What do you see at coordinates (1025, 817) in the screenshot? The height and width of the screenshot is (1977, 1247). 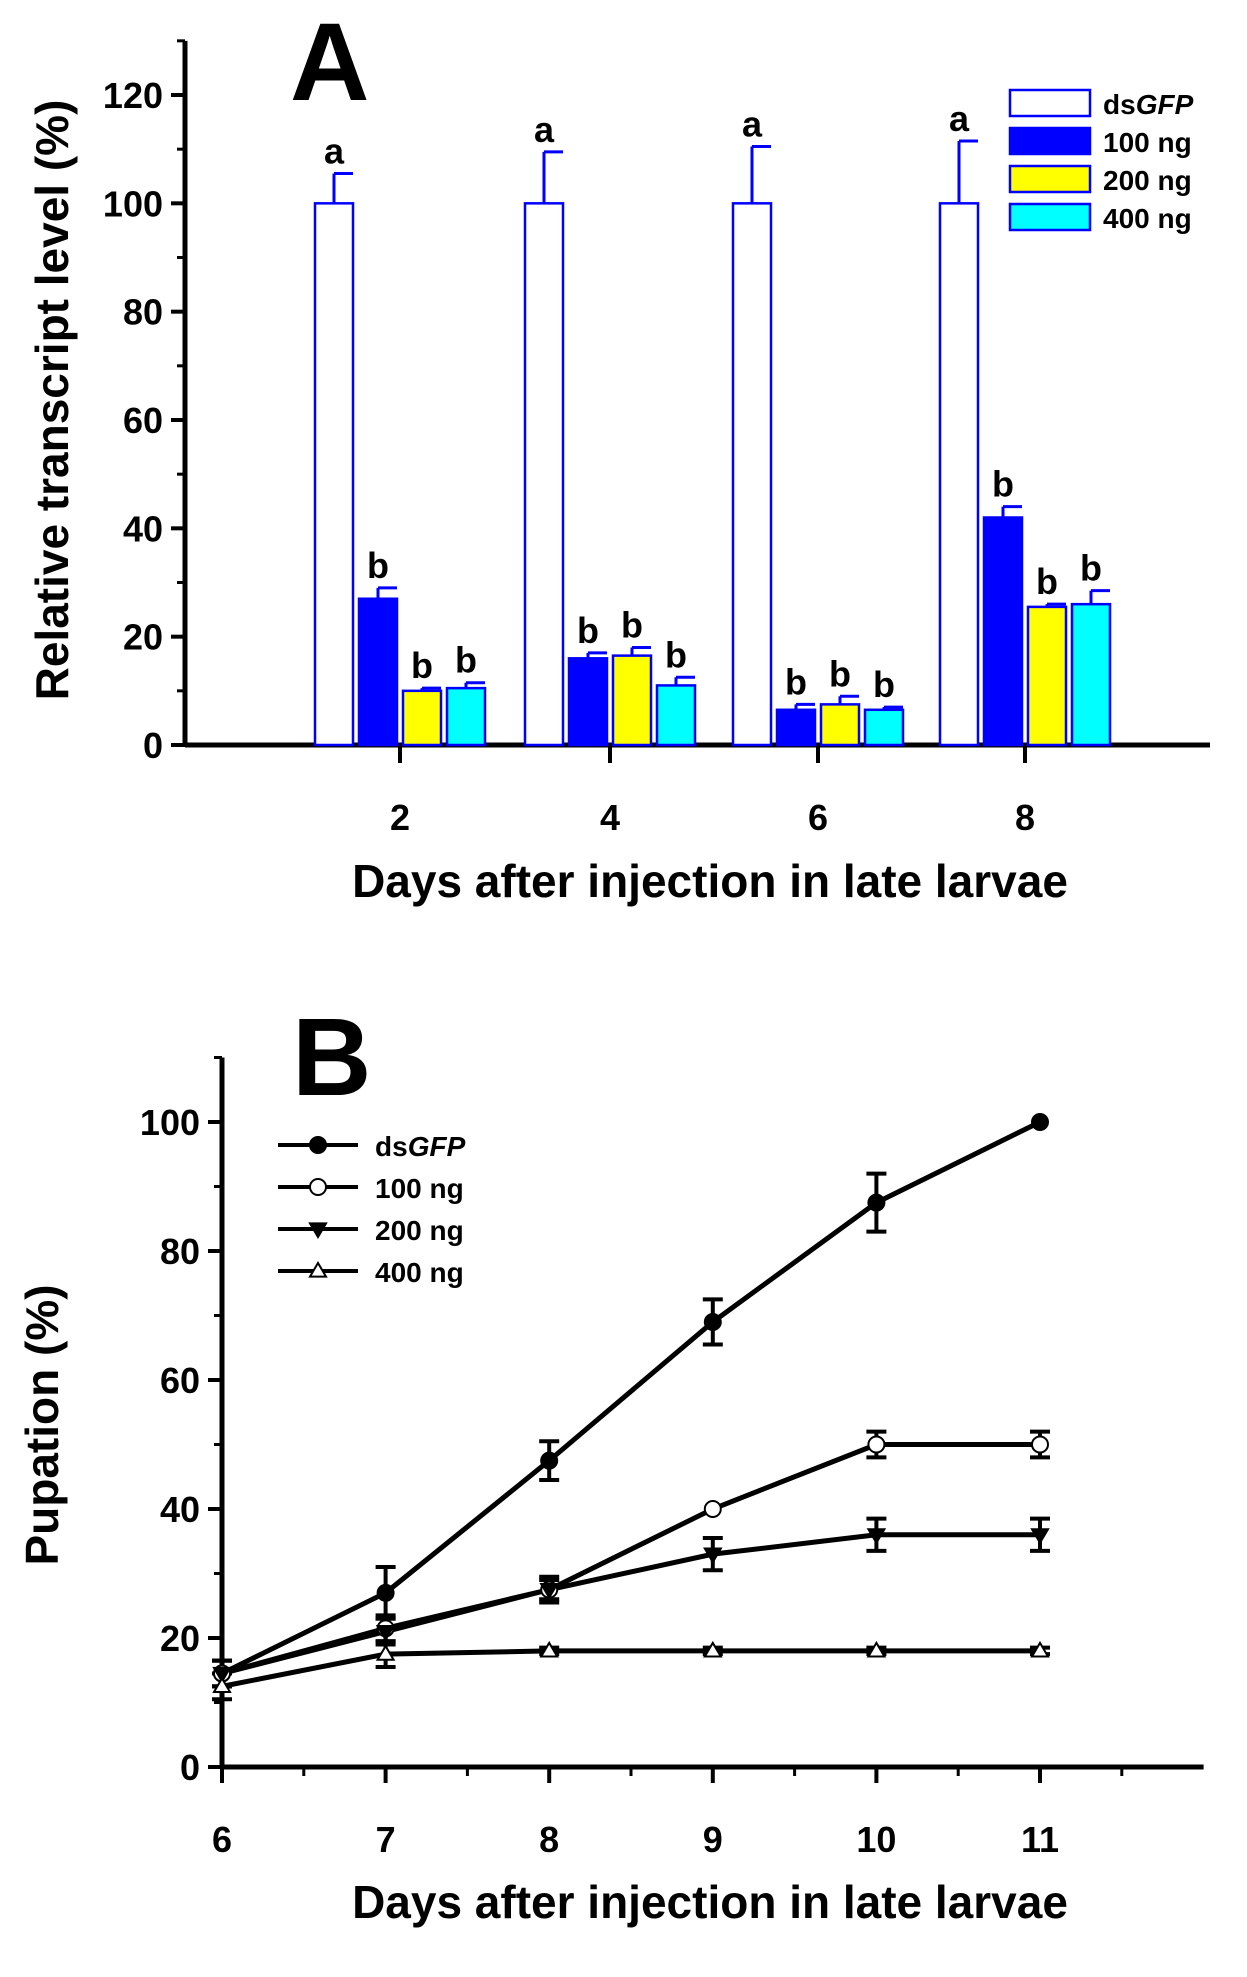 I see `x-tick-label: 8` at bounding box center [1025, 817].